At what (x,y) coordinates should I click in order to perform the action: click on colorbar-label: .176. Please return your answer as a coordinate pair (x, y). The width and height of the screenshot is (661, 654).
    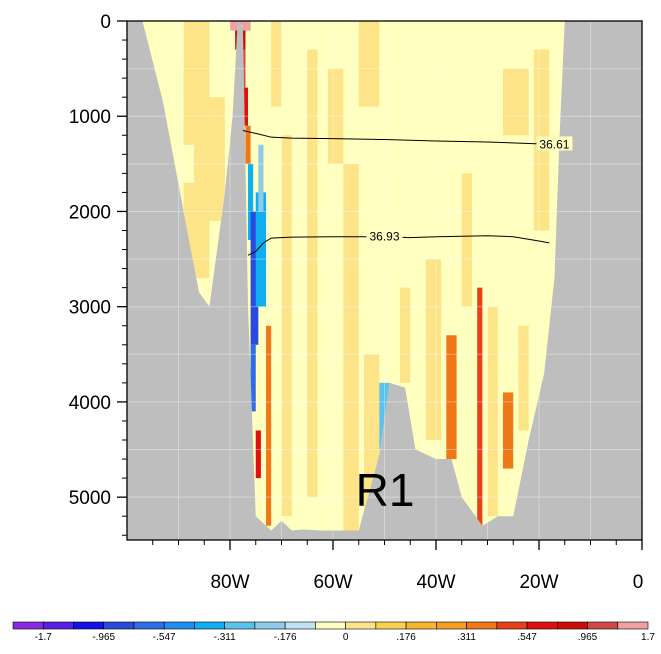
    Looking at the image, I should click on (406, 637).